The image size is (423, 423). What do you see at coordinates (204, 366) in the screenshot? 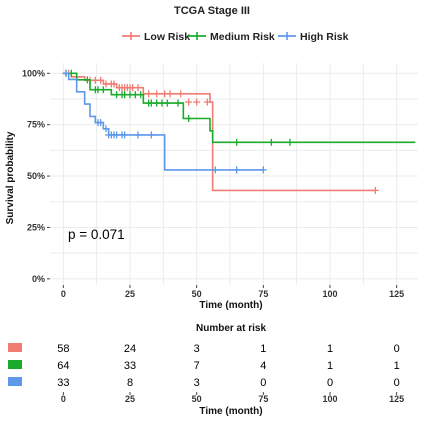
I see `risk-row: 64 33 7 4 1 1` at bounding box center [204, 366].